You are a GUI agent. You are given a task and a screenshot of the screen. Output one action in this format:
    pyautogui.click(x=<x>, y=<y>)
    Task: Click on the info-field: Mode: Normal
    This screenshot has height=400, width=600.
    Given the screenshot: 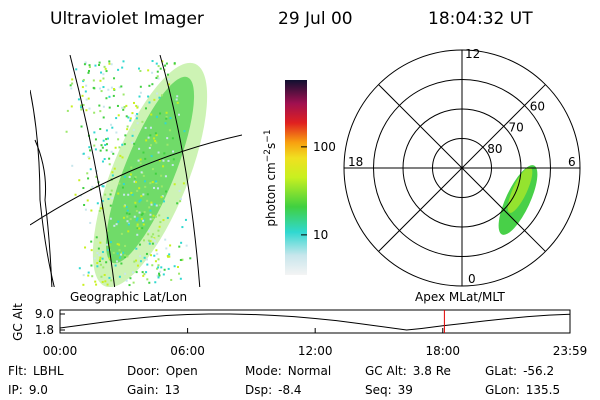 What is the action you would take?
    pyautogui.click(x=288, y=371)
    